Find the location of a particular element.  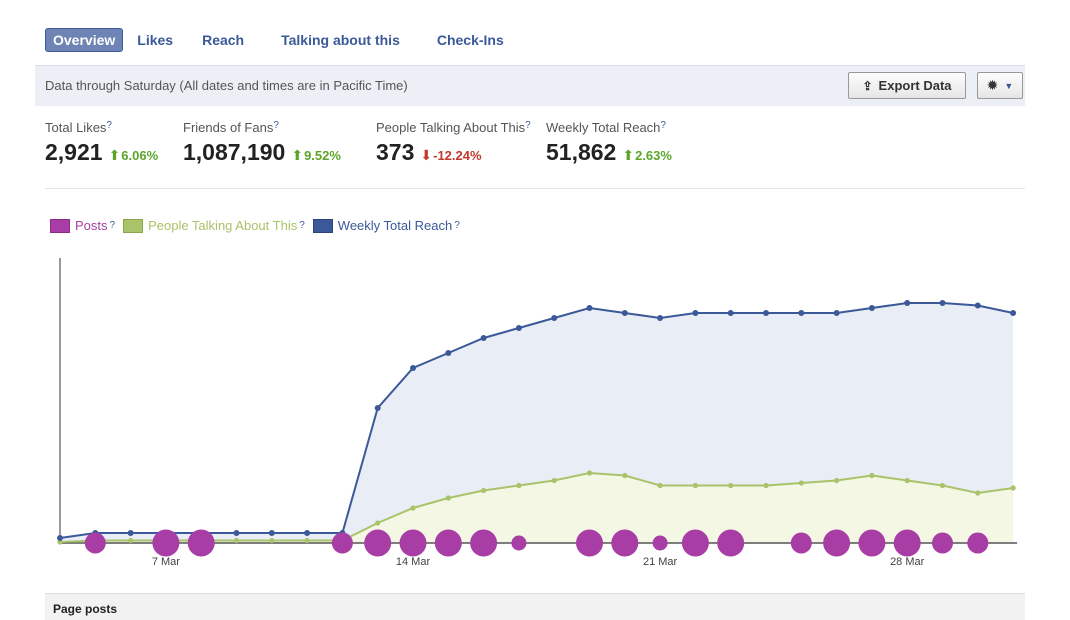

talking-line is located at coordinates (536, 507).